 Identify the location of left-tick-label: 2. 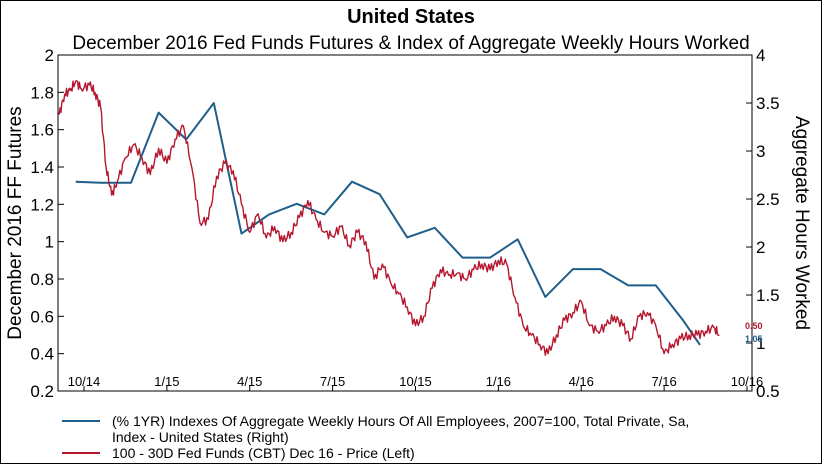
(49, 55).